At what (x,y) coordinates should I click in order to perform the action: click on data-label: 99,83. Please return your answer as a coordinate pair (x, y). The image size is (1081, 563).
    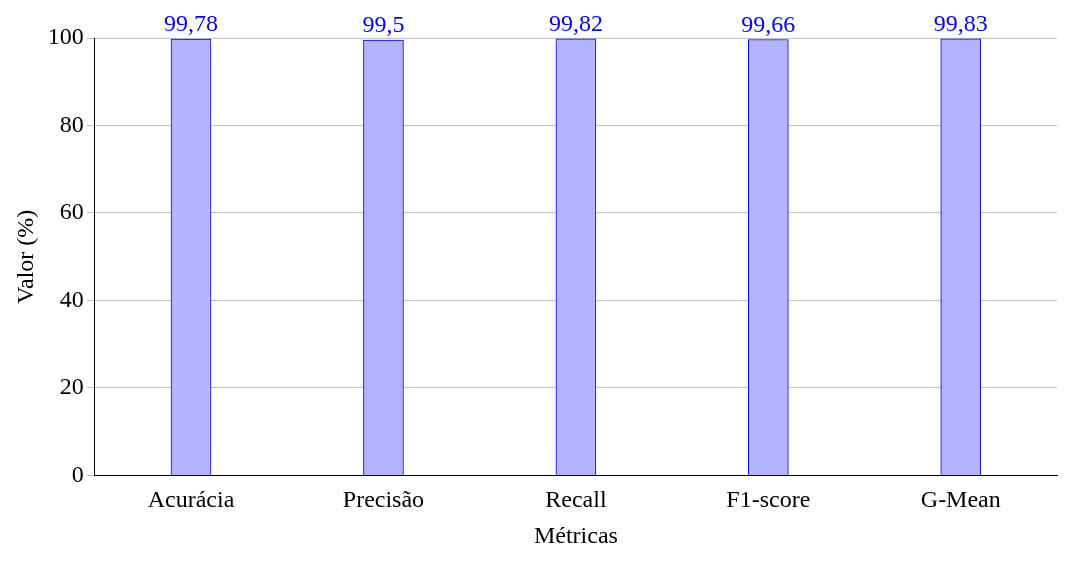
    Looking at the image, I should click on (960, 23).